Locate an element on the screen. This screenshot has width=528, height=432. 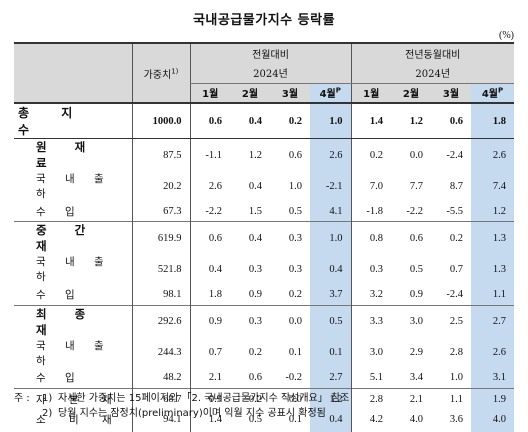
table-row: 서 비 스129.70.60.20.00.23.02.62.42.3 is located at coordinates (264, 430).